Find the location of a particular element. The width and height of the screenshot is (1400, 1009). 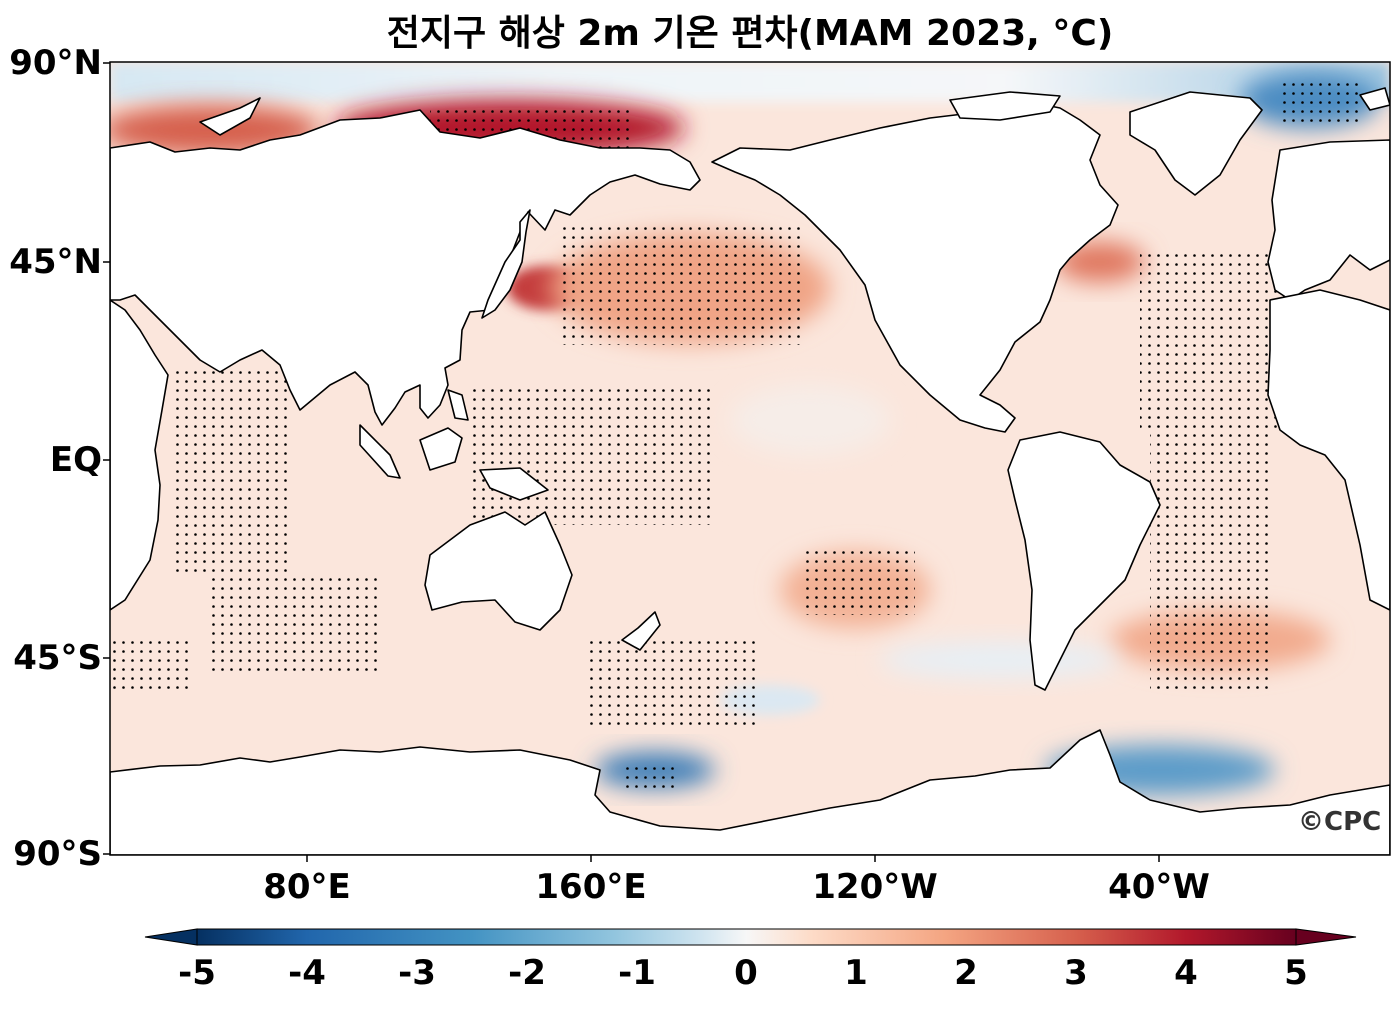

lat-label-45s: 45°S is located at coordinates (57, 658).